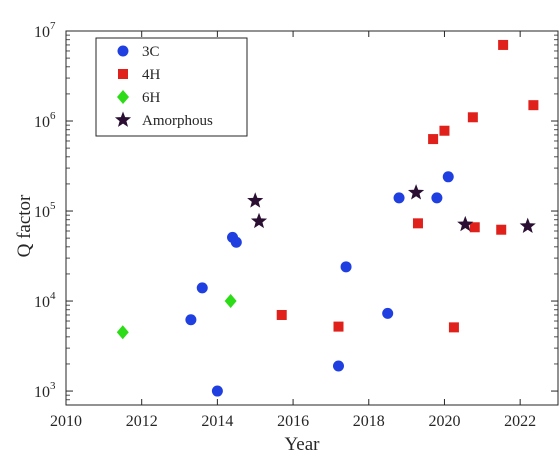  What do you see at coordinates (142, 421) in the screenshot?
I see `x-tick-label: 2012` at bounding box center [142, 421].